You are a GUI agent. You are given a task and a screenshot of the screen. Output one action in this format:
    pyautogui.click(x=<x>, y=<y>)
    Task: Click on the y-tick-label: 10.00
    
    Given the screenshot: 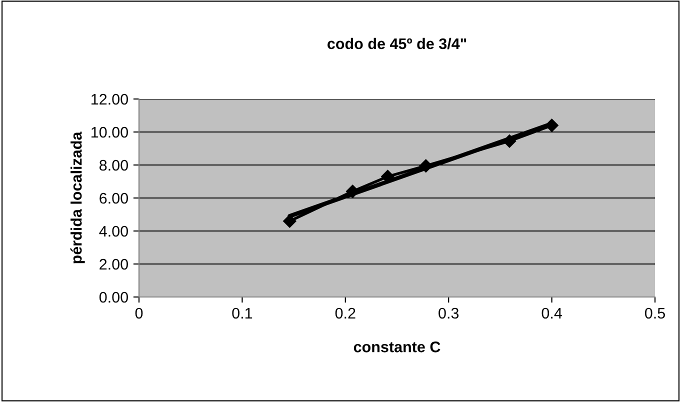 What is the action you would take?
    pyautogui.click(x=110, y=132)
    